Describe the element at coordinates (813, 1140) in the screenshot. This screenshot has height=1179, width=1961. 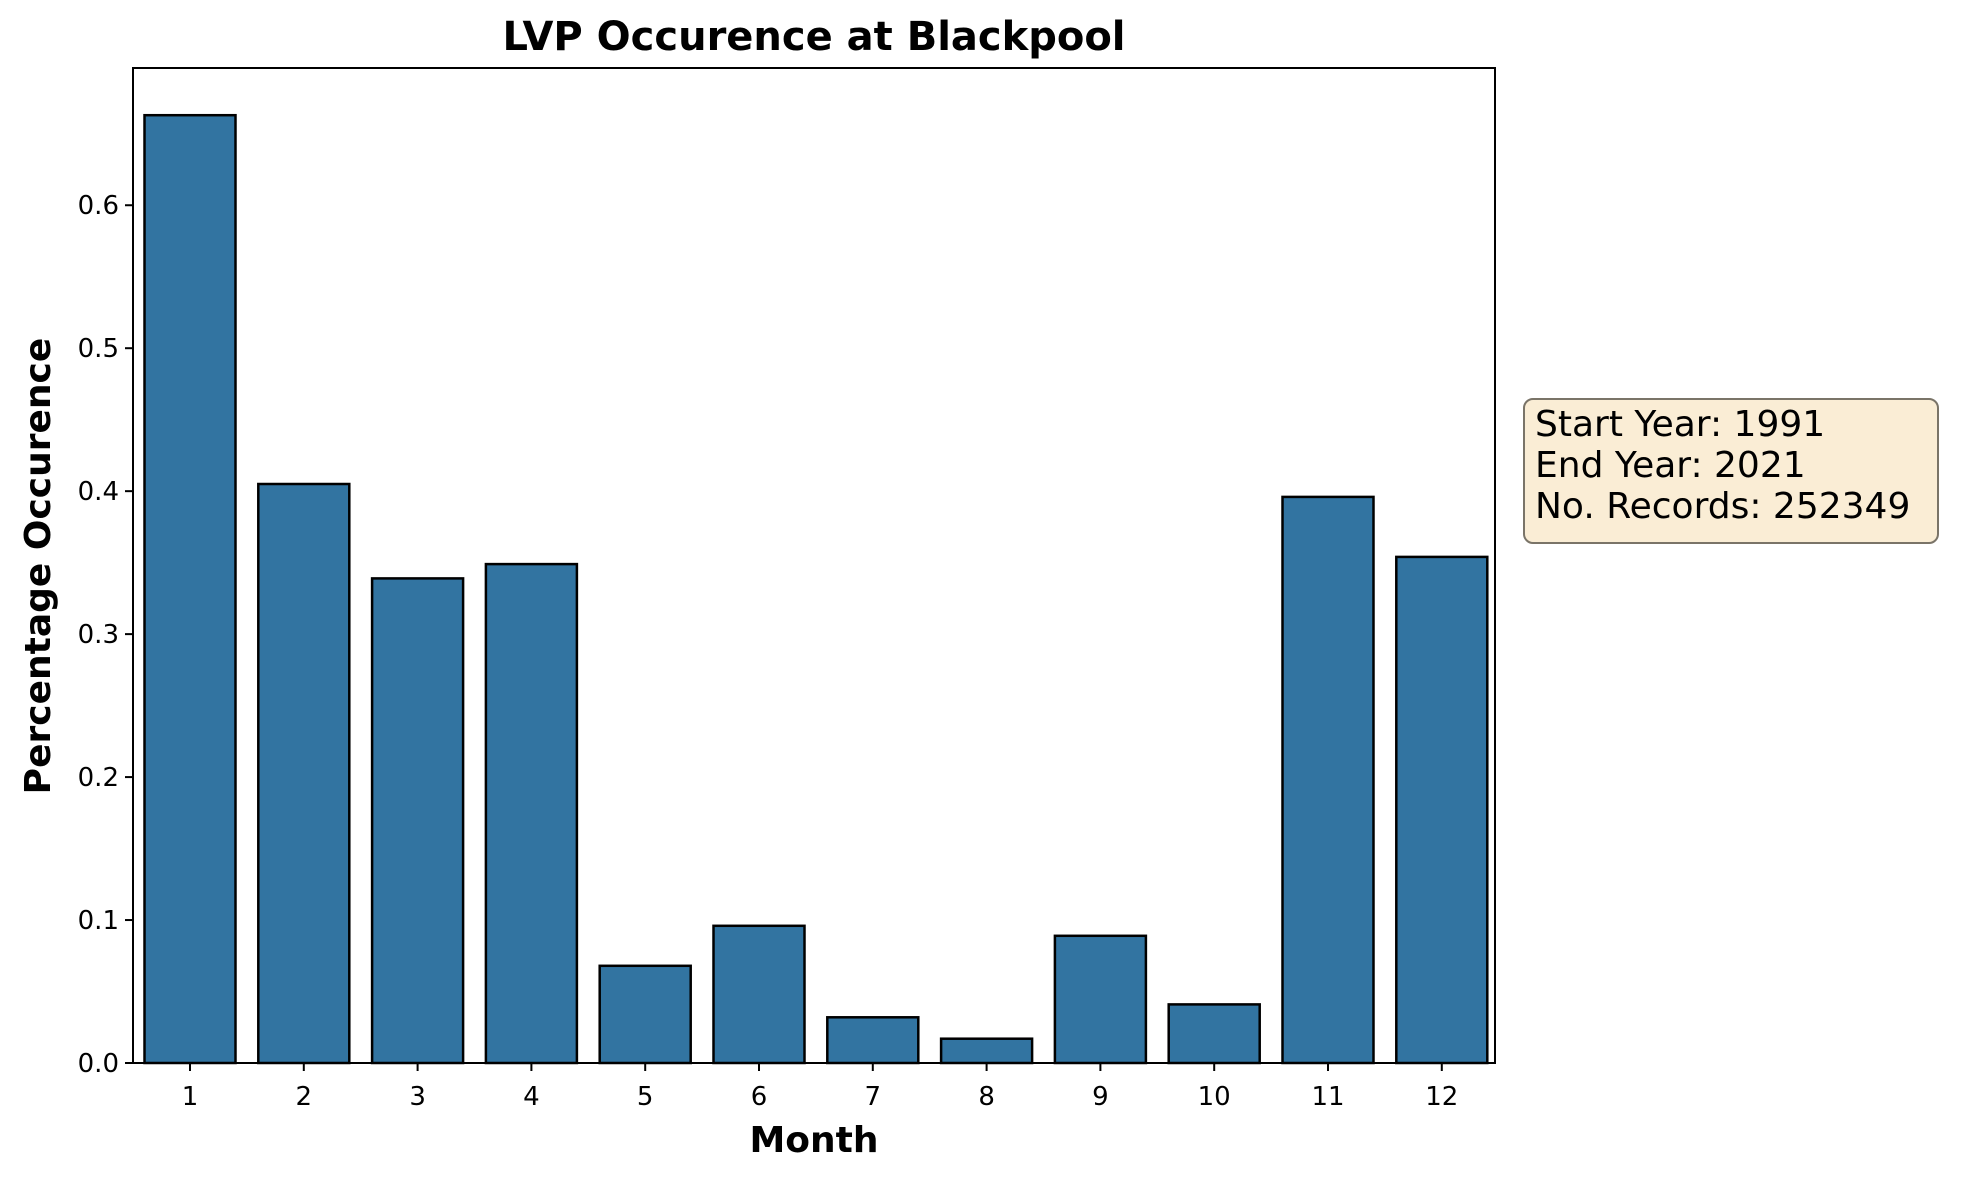
I see `x-axis-label: Month` at that location.